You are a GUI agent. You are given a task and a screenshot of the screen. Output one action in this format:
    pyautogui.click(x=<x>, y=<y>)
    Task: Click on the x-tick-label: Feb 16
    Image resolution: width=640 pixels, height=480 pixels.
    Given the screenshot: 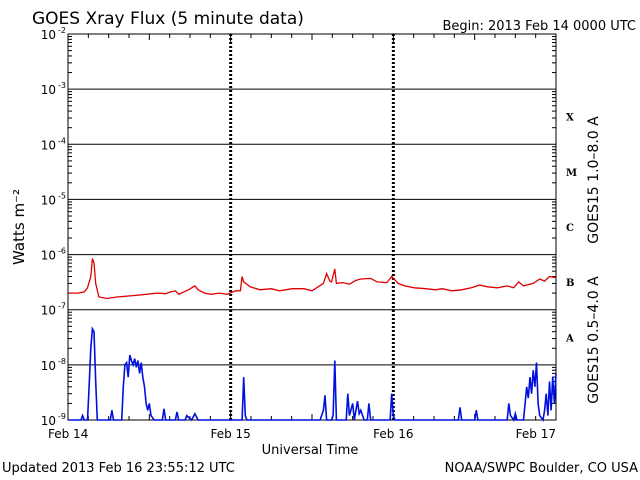 What is the action you would take?
    pyautogui.click(x=393, y=434)
    